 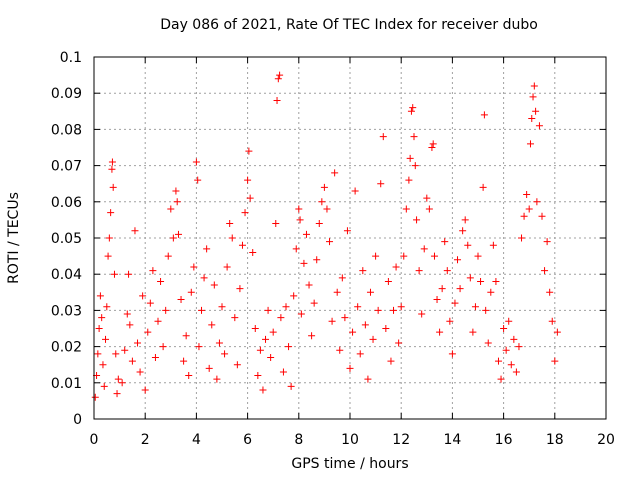 I want to click on y-tick-label: 0.01, so click(x=66, y=384).